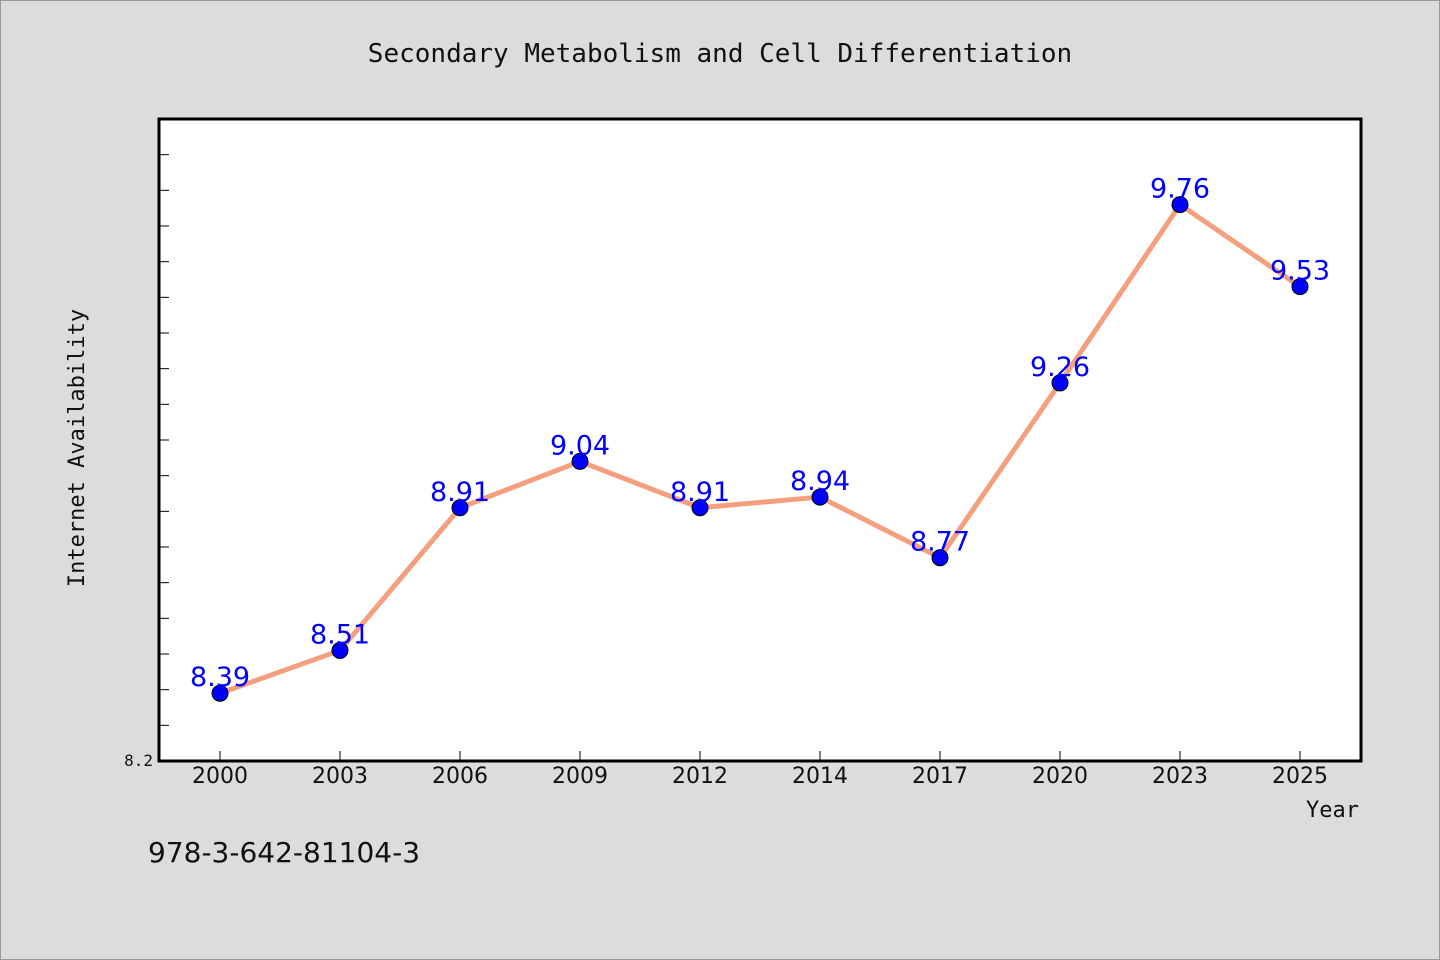 The height and width of the screenshot is (960, 1440). What do you see at coordinates (1060, 367) in the screenshot?
I see `data-label: 9.26` at bounding box center [1060, 367].